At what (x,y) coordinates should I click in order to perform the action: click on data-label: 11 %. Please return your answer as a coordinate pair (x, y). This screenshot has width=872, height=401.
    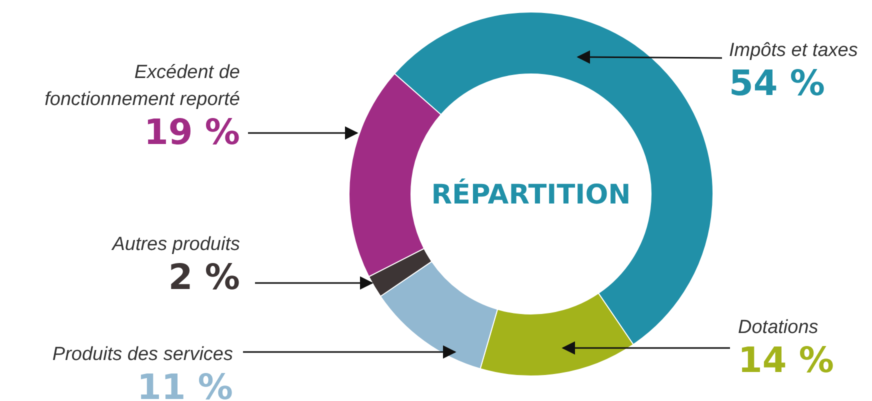
    Looking at the image, I should click on (185, 384).